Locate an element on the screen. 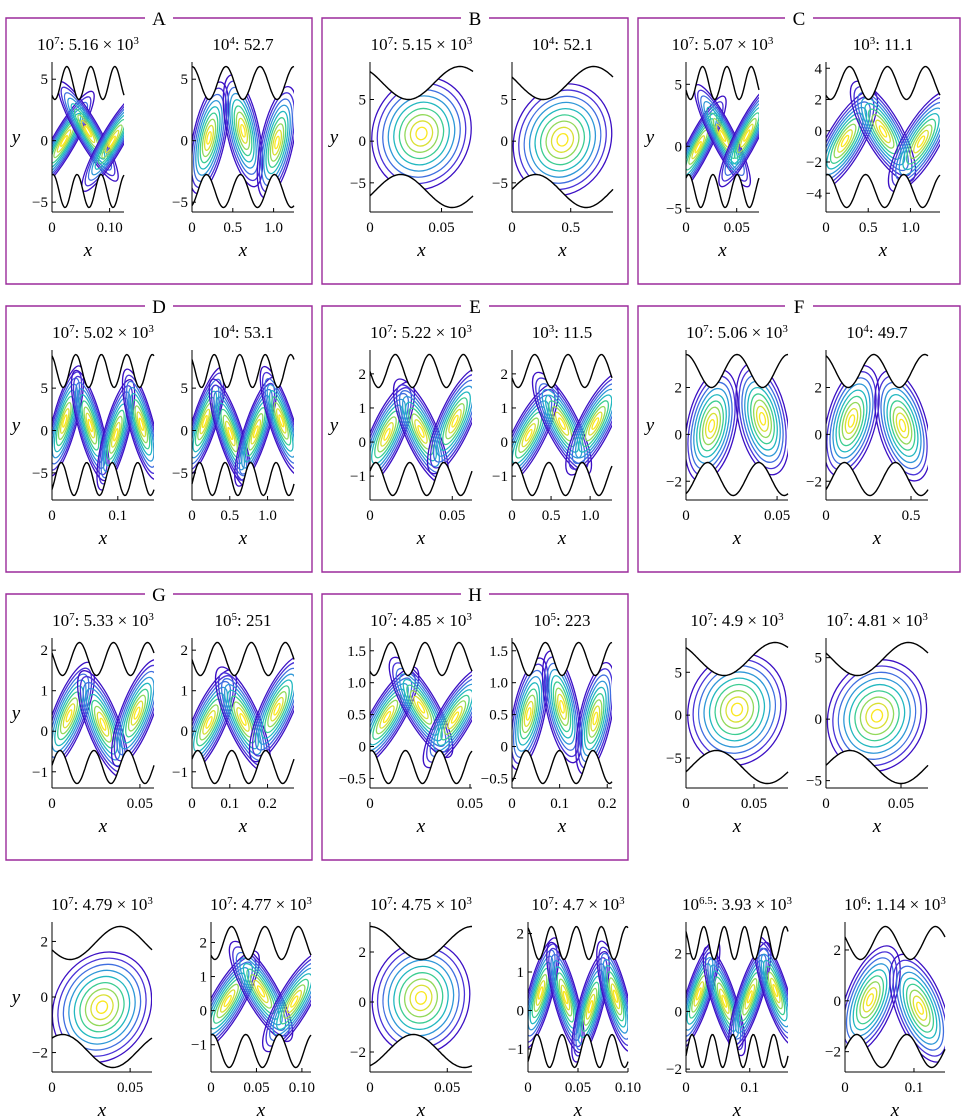 The height and width of the screenshot is (1116, 972). group-box-e: E is located at coordinates (475, 435).